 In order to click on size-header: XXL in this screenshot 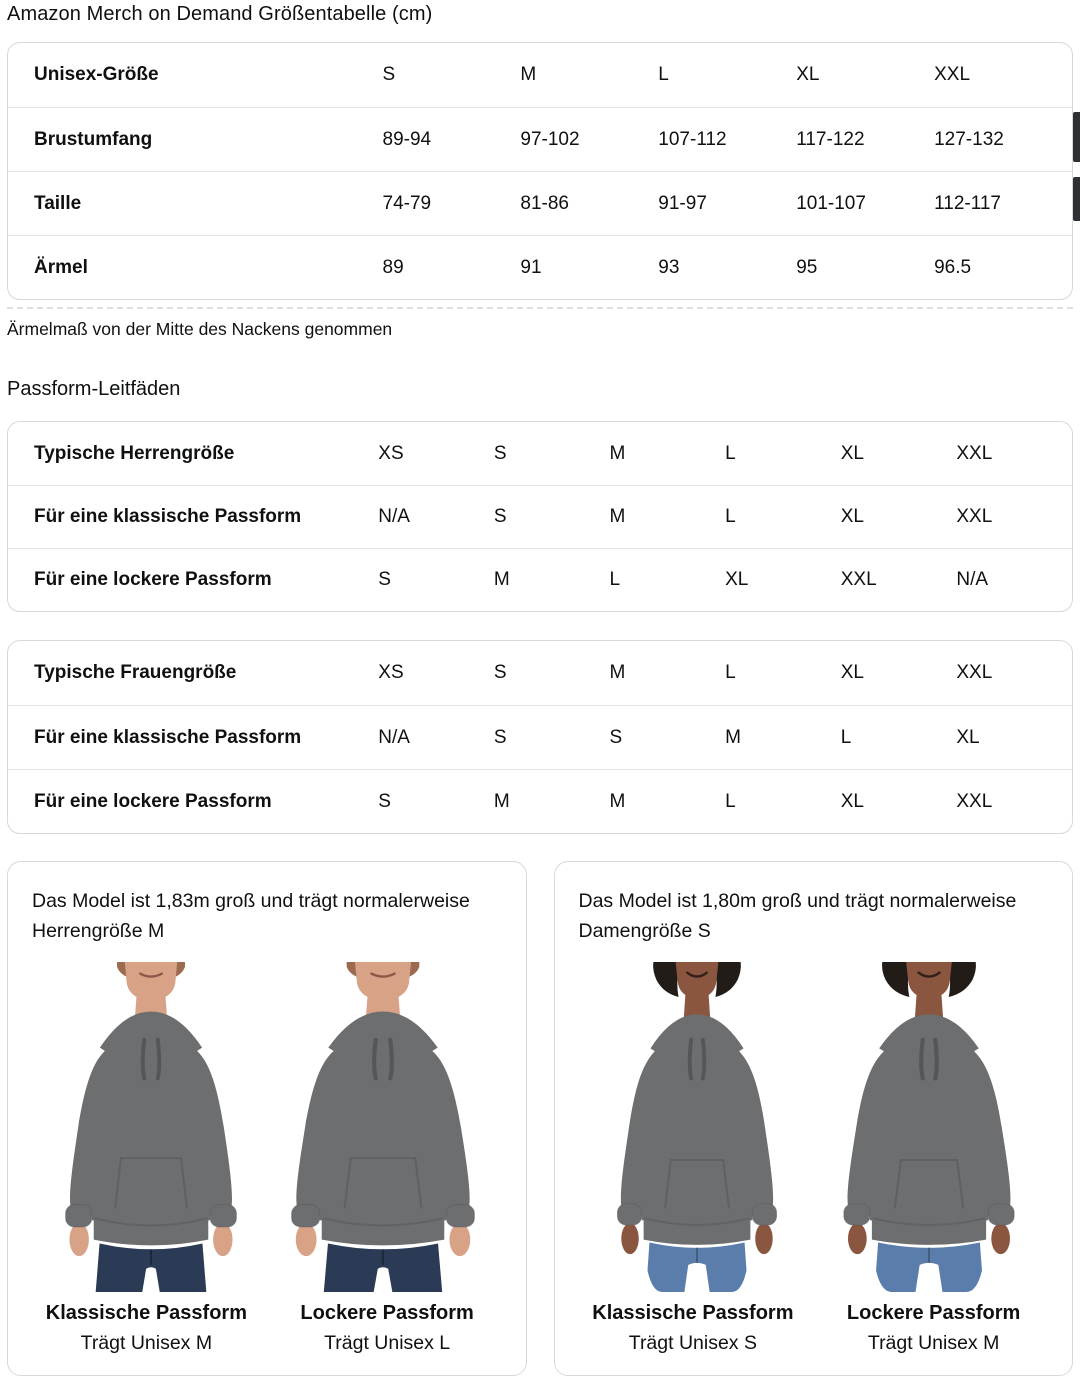, I will do `click(952, 74)`.